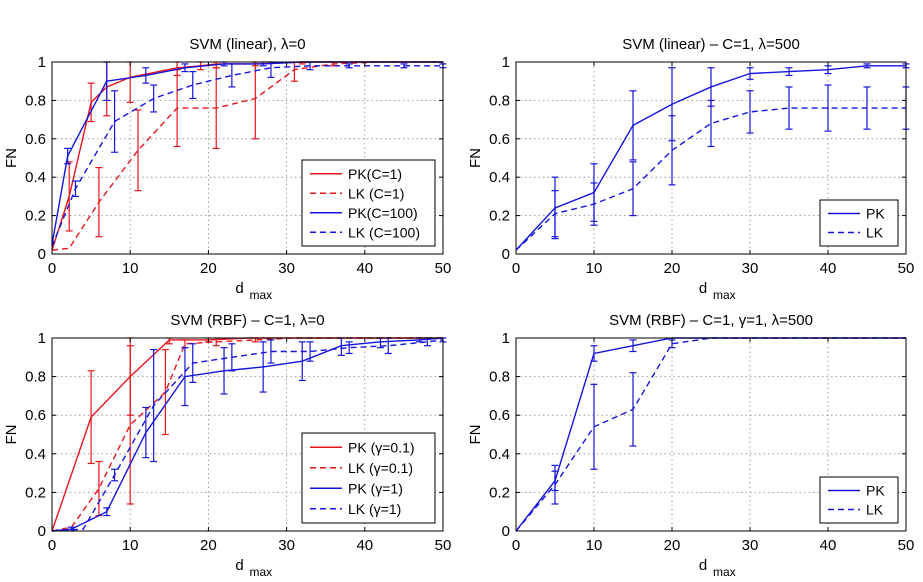  What do you see at coordinates (859, 223) in the screenshot?
I see `legend: PK LK` at bounding box center [859, 223].